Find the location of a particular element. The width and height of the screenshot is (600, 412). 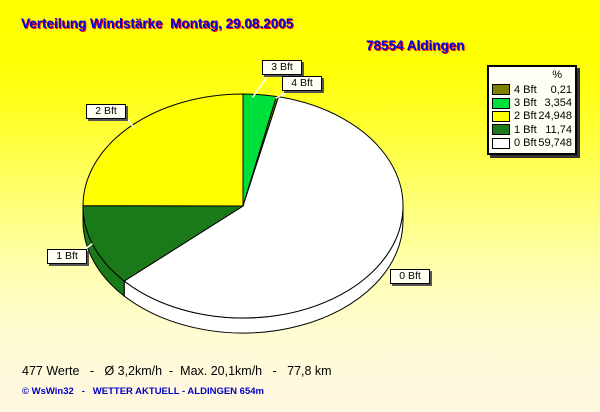

slice-label-0bft: 0 Bft is located at coordinates (410, 276).